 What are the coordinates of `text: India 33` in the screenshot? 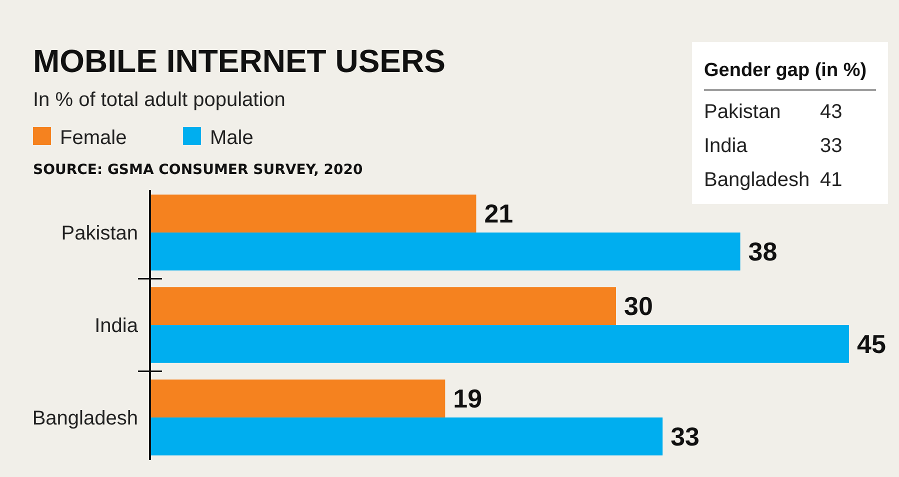 It's located at (773, 146).